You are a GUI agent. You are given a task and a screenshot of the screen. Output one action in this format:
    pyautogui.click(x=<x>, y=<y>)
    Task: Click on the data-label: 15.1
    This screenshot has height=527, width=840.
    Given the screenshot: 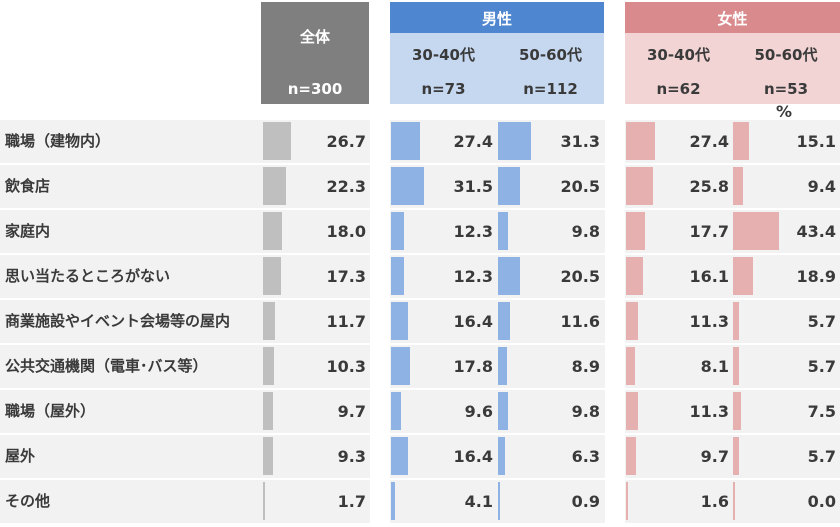 What is the action you would take?
    pyautogui.click(x=816, y=141)
    